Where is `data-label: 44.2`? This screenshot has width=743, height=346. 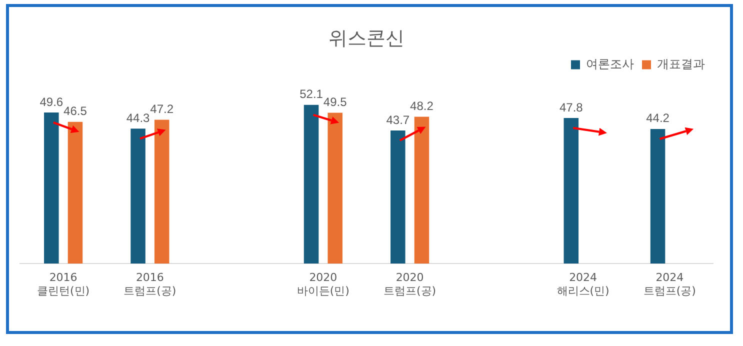
data-label: 44.2 is located at coordinates (658, 118).